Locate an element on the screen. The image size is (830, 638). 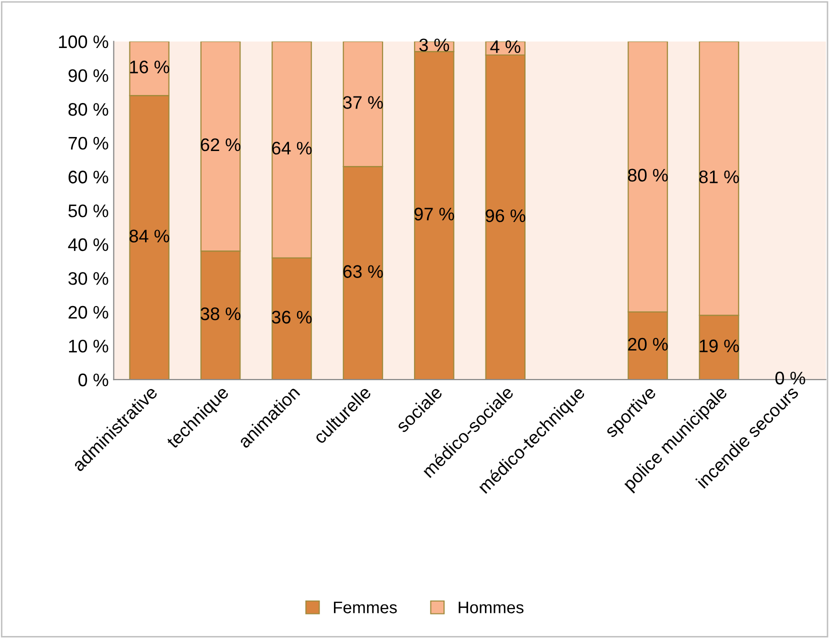
data-label: 37 % is located at coordinates (363, 102).